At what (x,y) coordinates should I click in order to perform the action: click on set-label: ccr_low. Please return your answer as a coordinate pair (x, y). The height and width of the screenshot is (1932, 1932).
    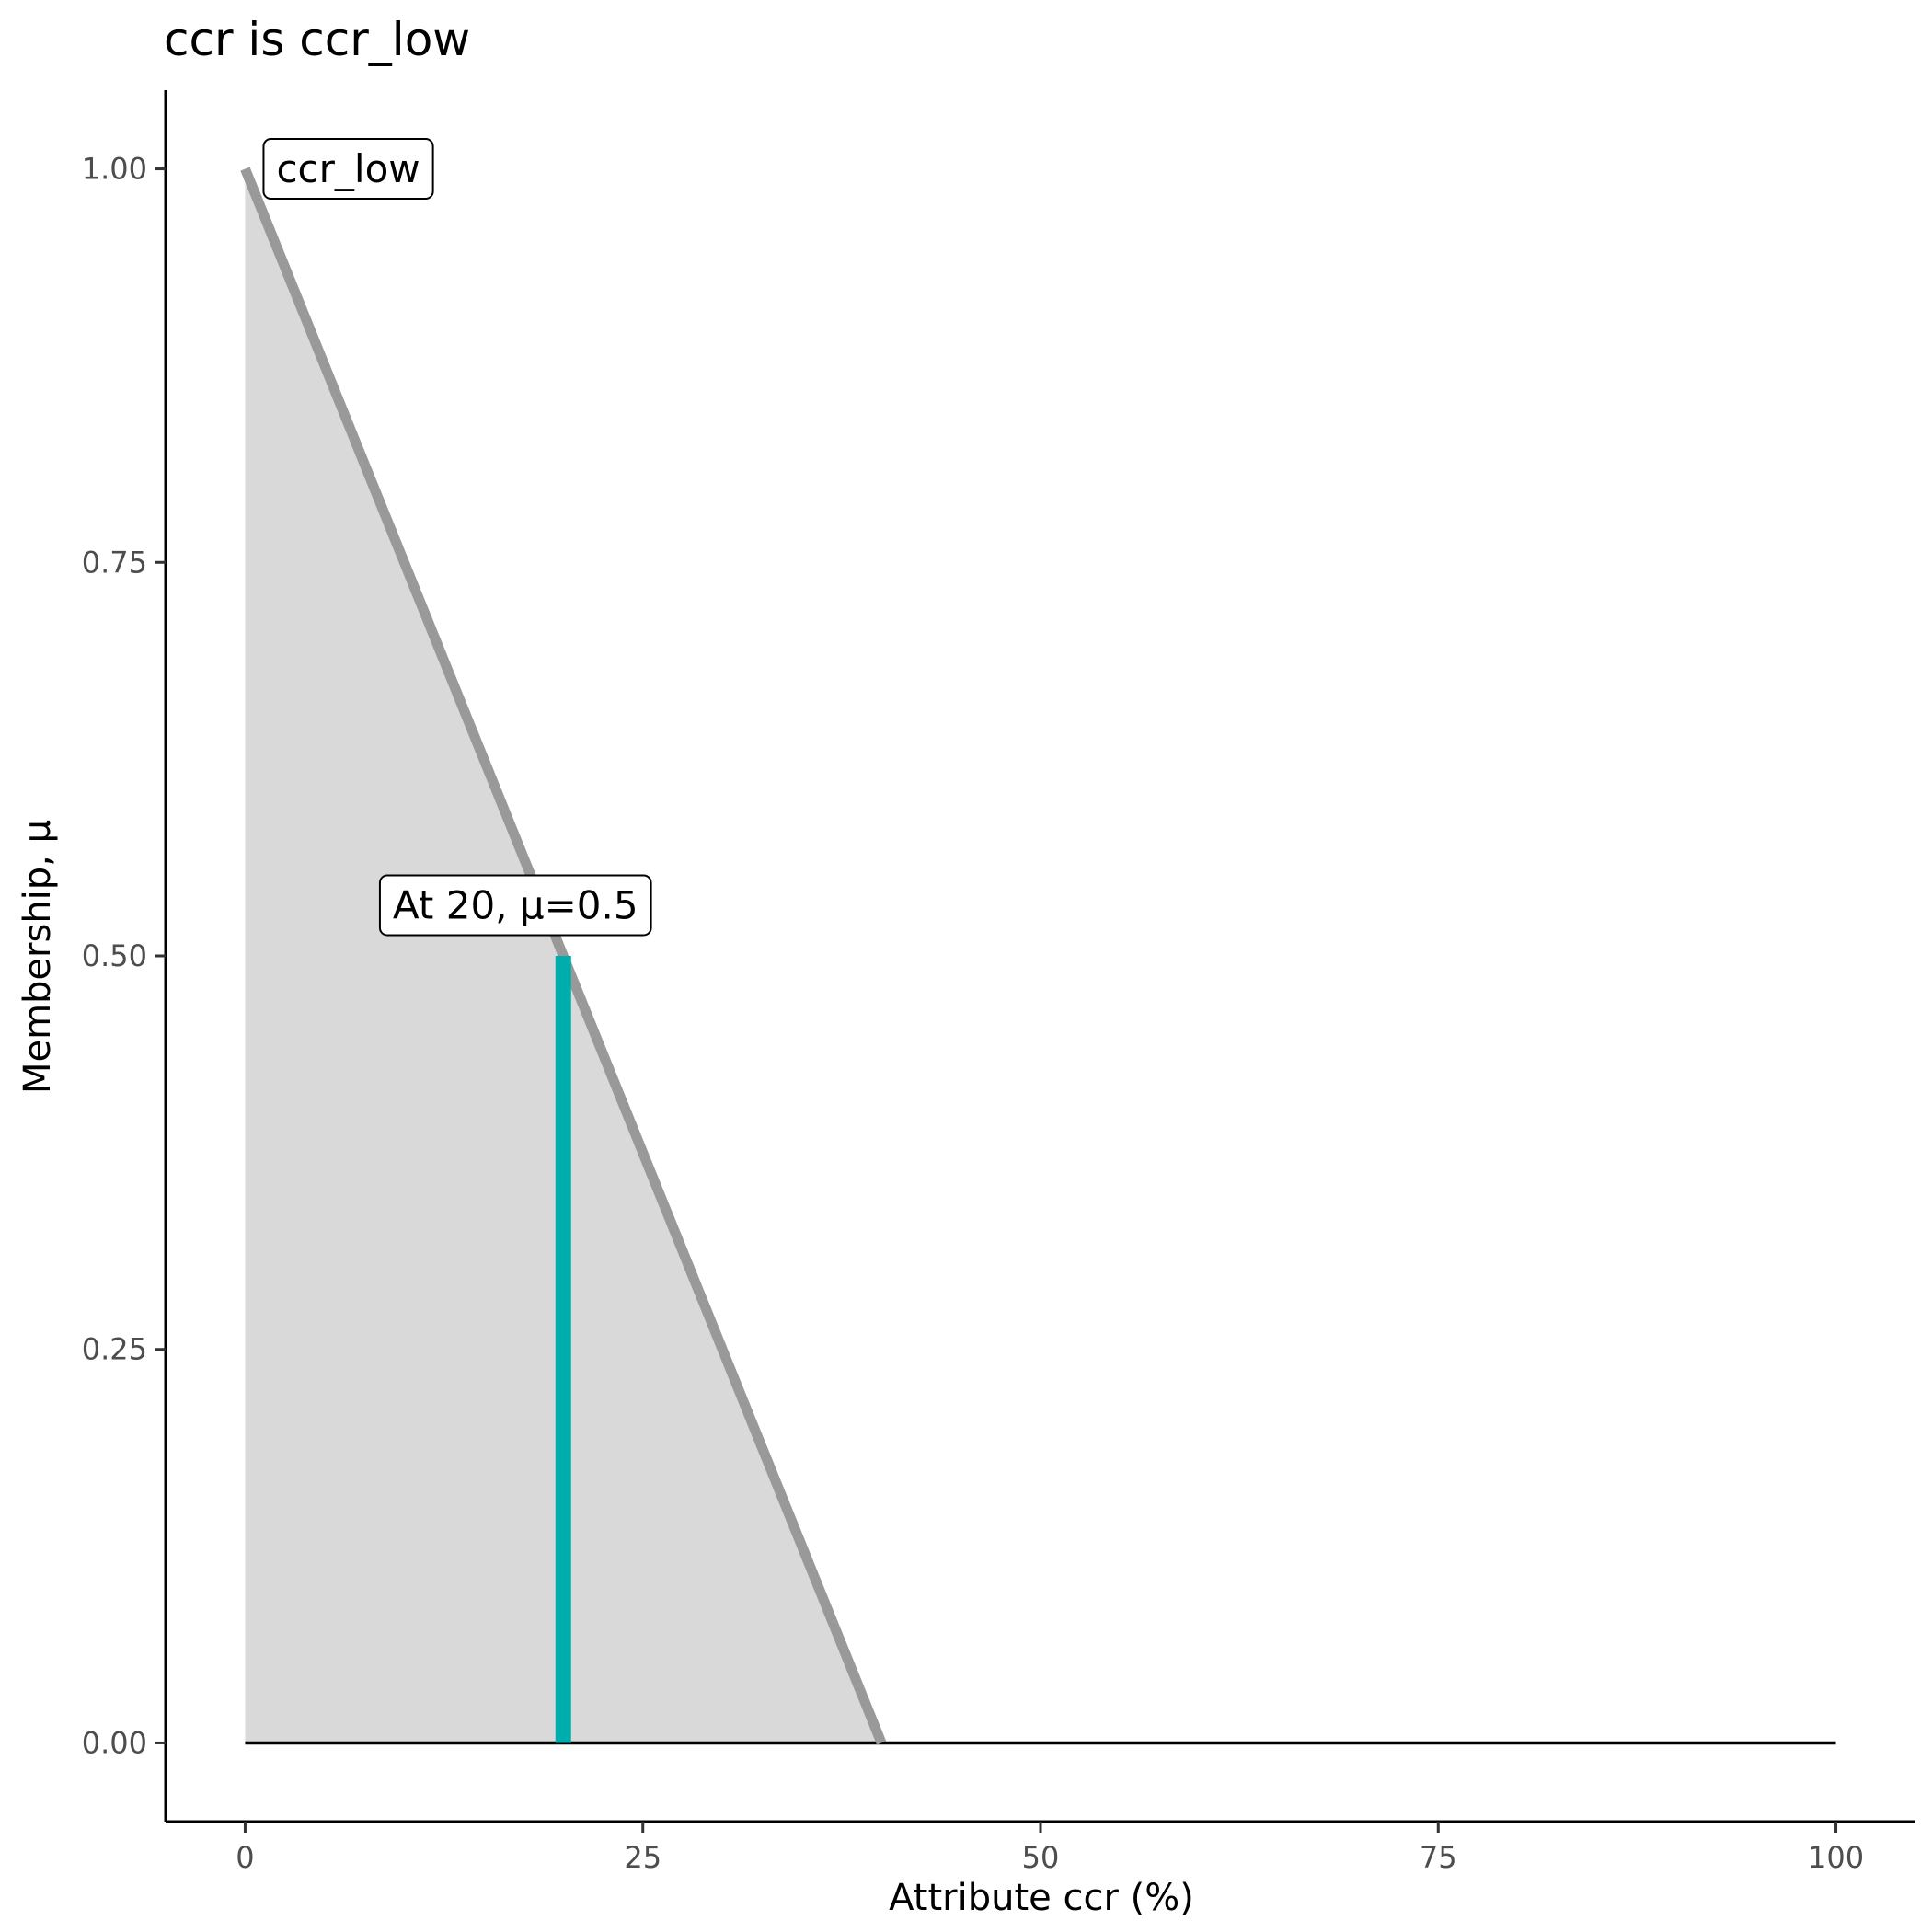
    Looking at the image, I should click on (348, 169).